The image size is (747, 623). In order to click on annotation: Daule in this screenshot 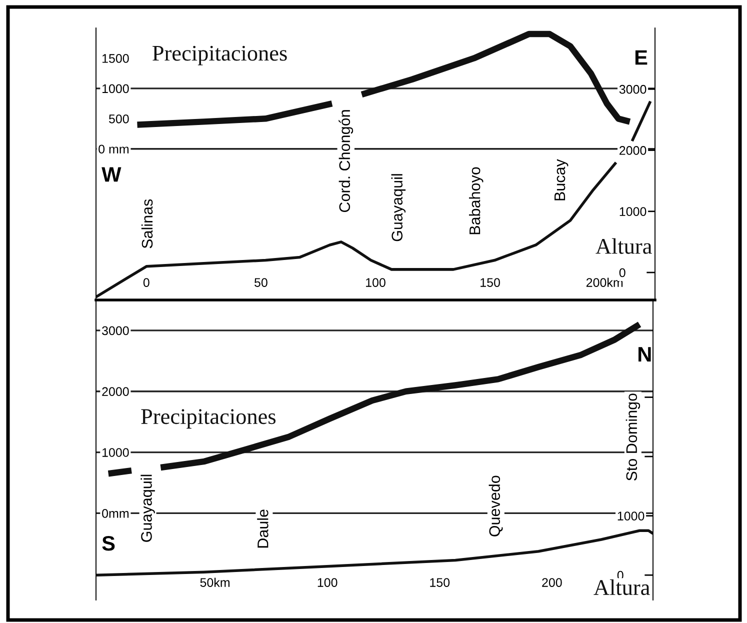, I will do `click(262, 529)`.